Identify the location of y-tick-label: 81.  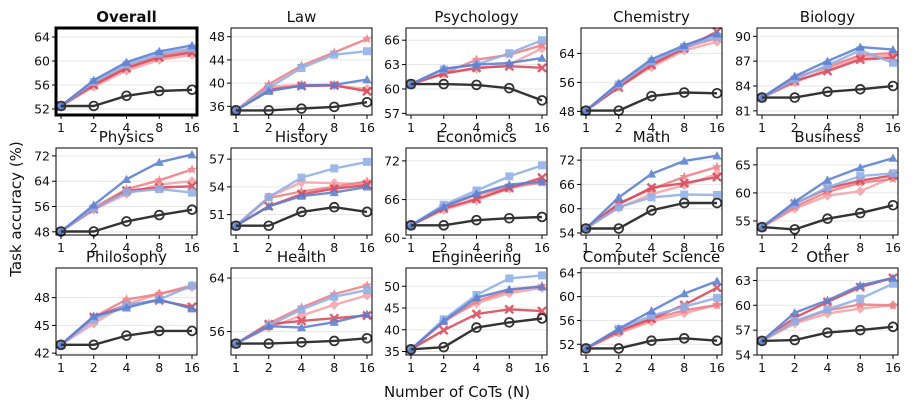
(743, 110).